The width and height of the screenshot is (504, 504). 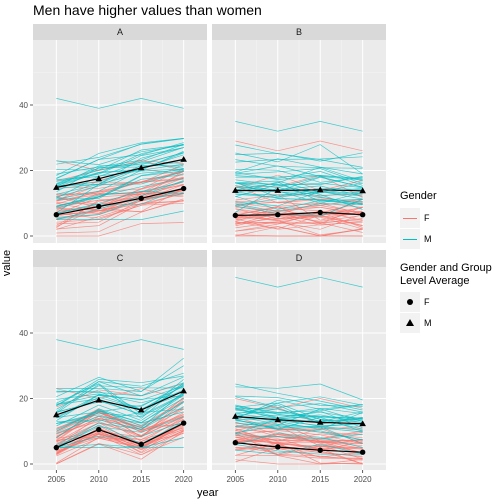 I want to click on legend-gender-entry-f: F, so click(x=418, y=218).